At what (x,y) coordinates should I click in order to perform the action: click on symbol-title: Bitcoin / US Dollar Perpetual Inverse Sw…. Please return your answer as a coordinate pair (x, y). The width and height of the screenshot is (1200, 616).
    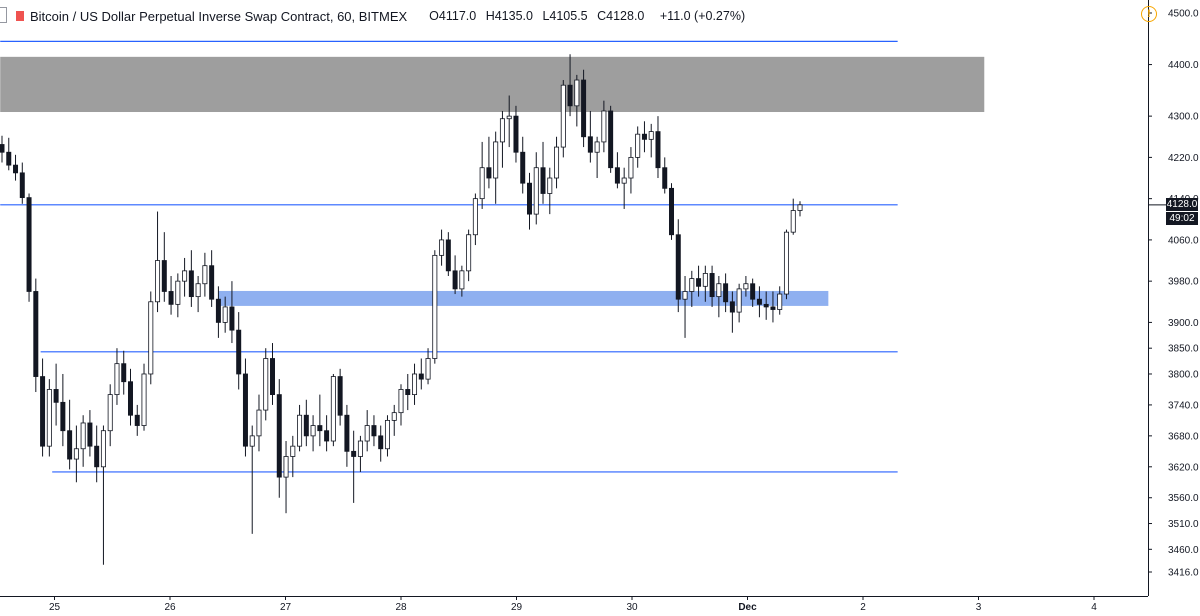
    Looking at the image, I should click on (219, 16).